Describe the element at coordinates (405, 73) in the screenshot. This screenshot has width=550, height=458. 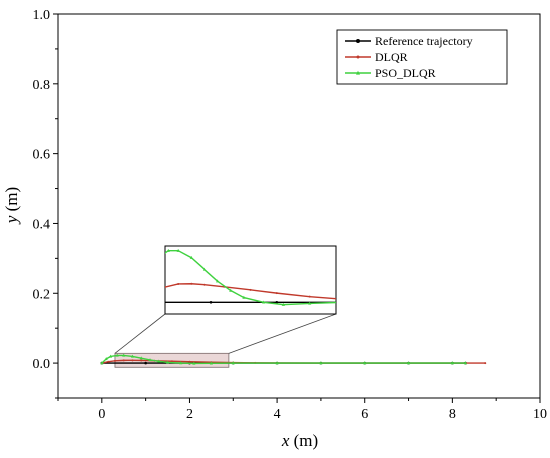
I see `legend-label: PSO_DLQR` at that location.